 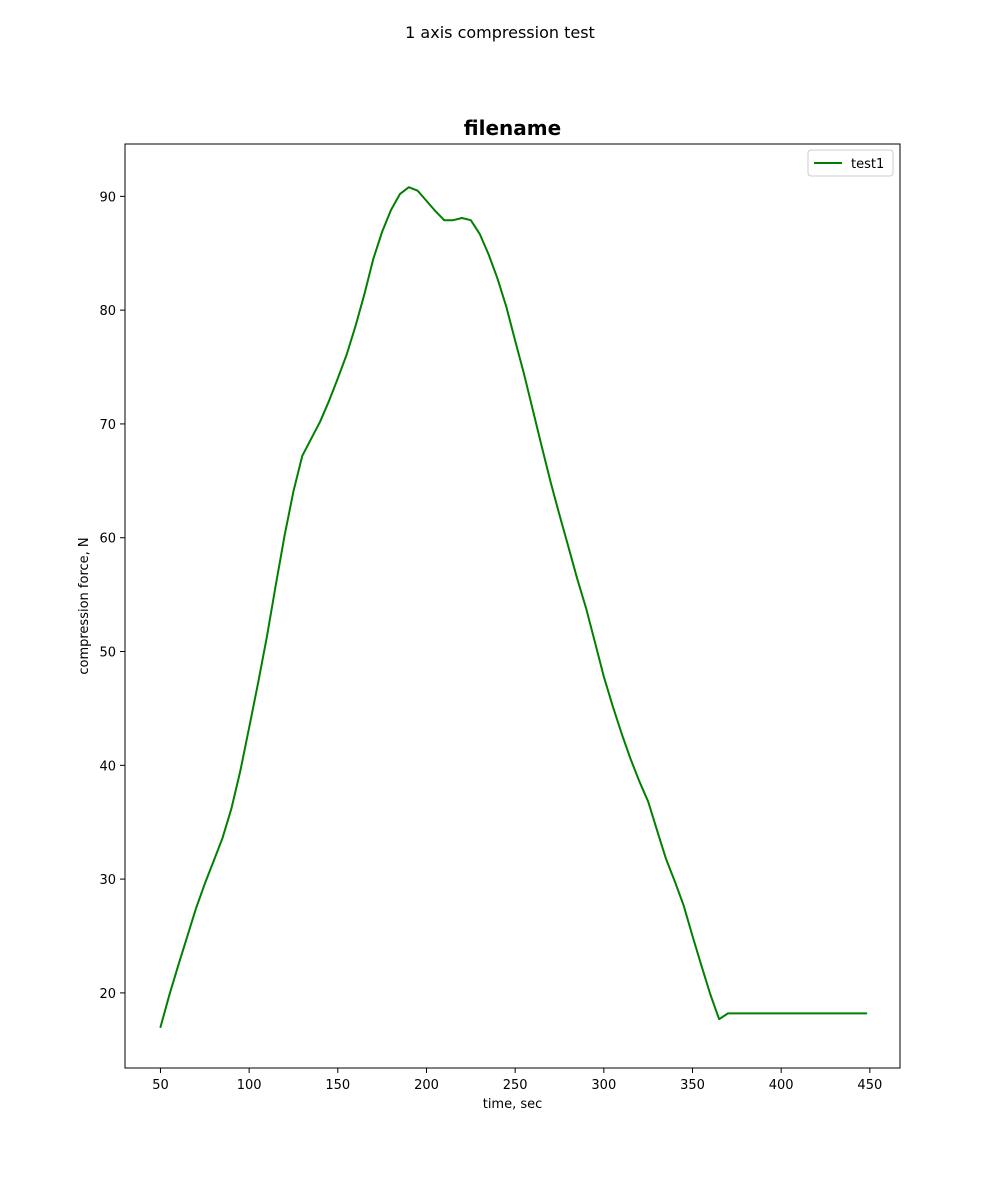 What do you see at coordinates (107, 766) in the screenshot?
I see `y-tick-label: 40` at bounding box center [107, 766].